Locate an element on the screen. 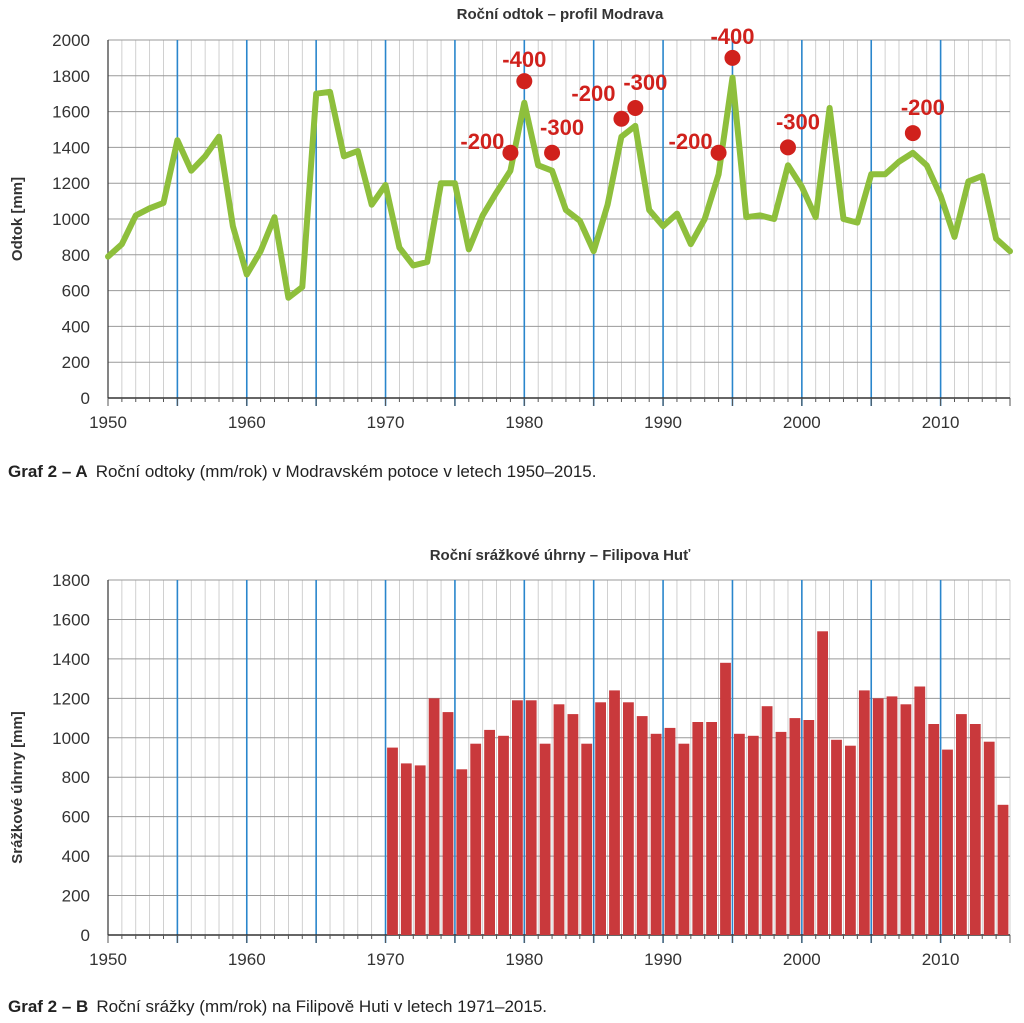 Image resolution: width=1024 pixels, height=1023 pixels. chart-b-y-tick-label: 1600 is located at coordinates (71, 619).